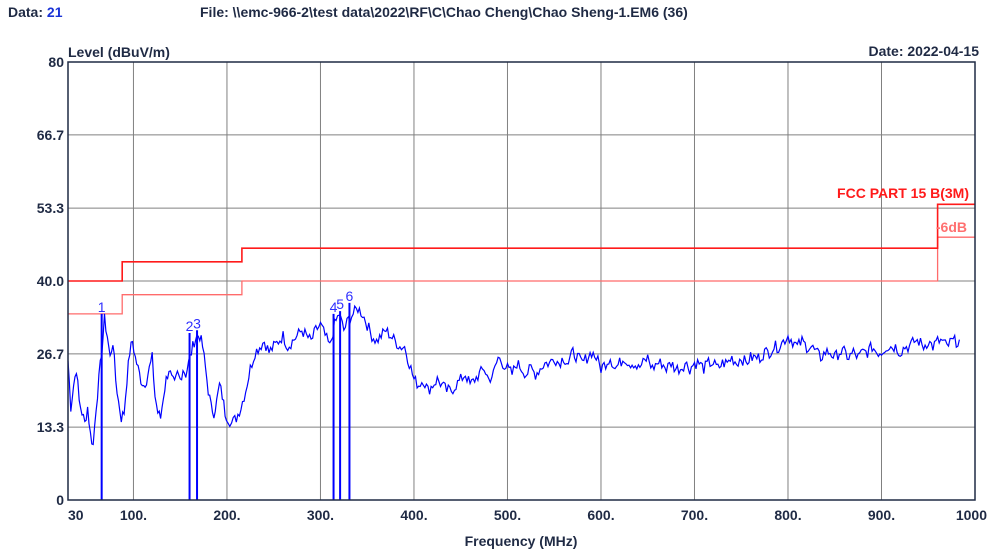 The height and width of the screenshot is (555, 987). Describe the element at coordinates (26, 12) in the screenshot. I see `data-label-text: Data:` at that location.